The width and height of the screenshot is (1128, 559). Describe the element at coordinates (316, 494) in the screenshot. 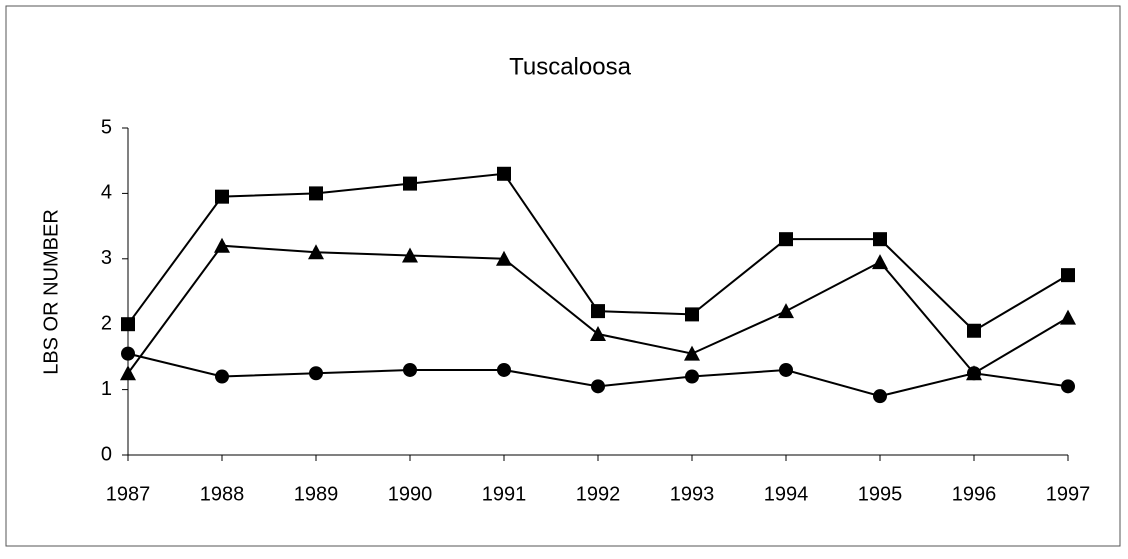

I see `x-tick-label: 1989` at that location.